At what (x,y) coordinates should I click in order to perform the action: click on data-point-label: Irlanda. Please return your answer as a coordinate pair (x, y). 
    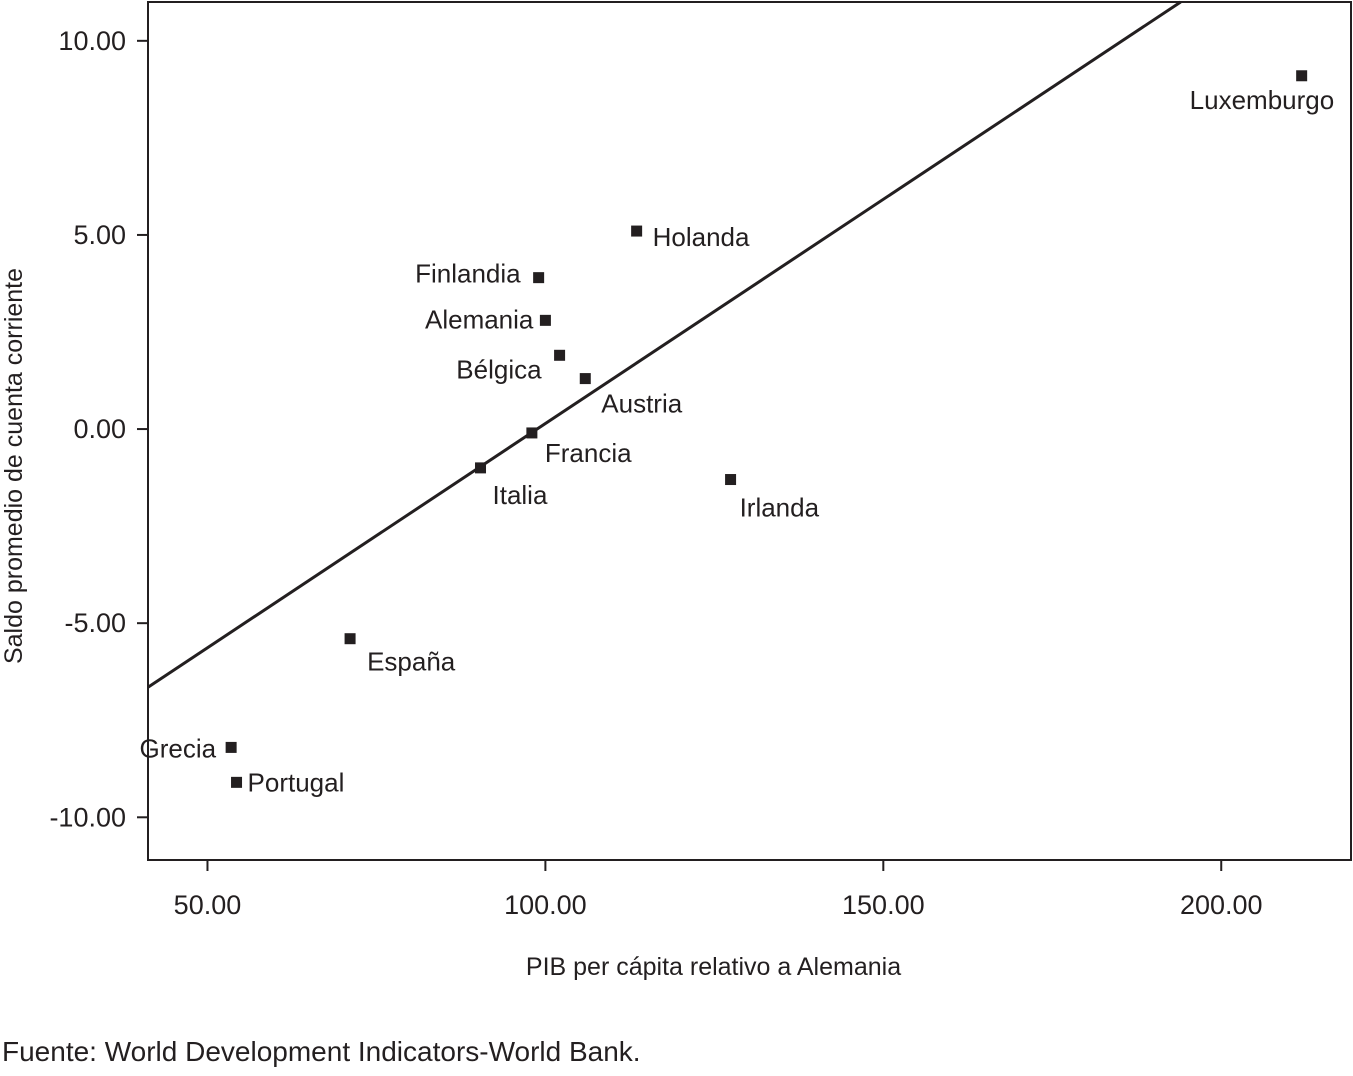
    Looking at the image, I should click on (780, 508).